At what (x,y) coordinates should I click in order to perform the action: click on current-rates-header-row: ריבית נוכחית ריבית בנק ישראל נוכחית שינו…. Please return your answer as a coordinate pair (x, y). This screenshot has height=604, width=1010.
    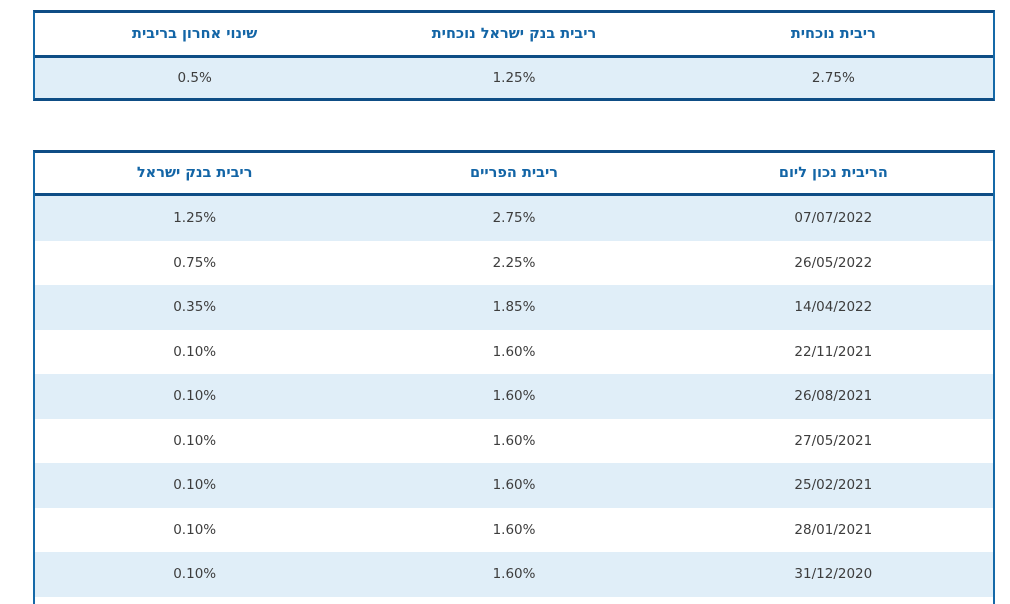
    Looking at the image, I should click on (514, 35).